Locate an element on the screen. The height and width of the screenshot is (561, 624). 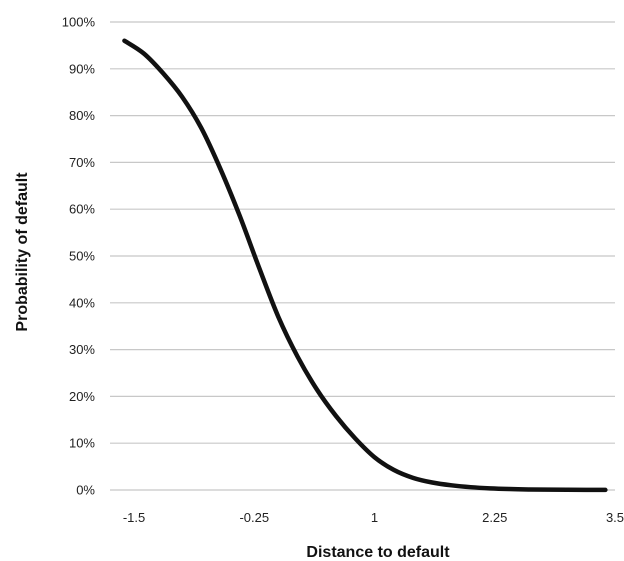
x-tick-label: -1.5 is located at coordinates (134, 517).